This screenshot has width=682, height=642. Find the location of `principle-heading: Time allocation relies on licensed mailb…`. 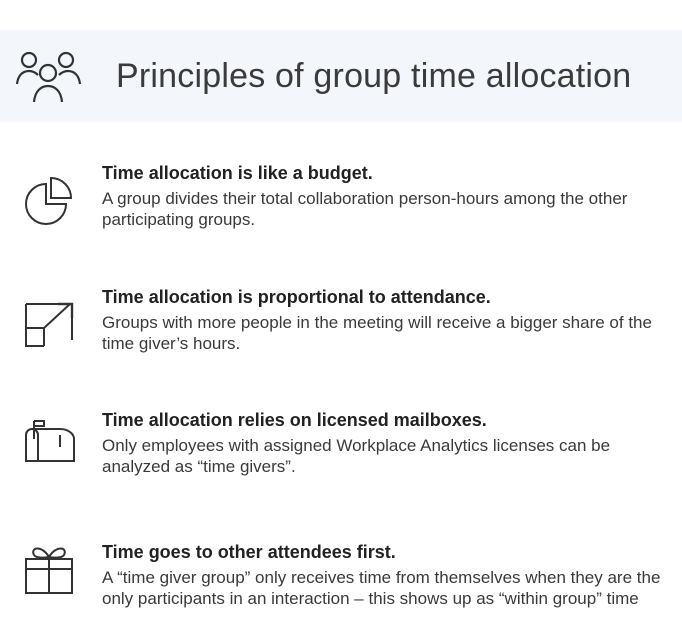

principle-heading: Time allocation relies on licensed mailb… is located at coordinates (294, 420).